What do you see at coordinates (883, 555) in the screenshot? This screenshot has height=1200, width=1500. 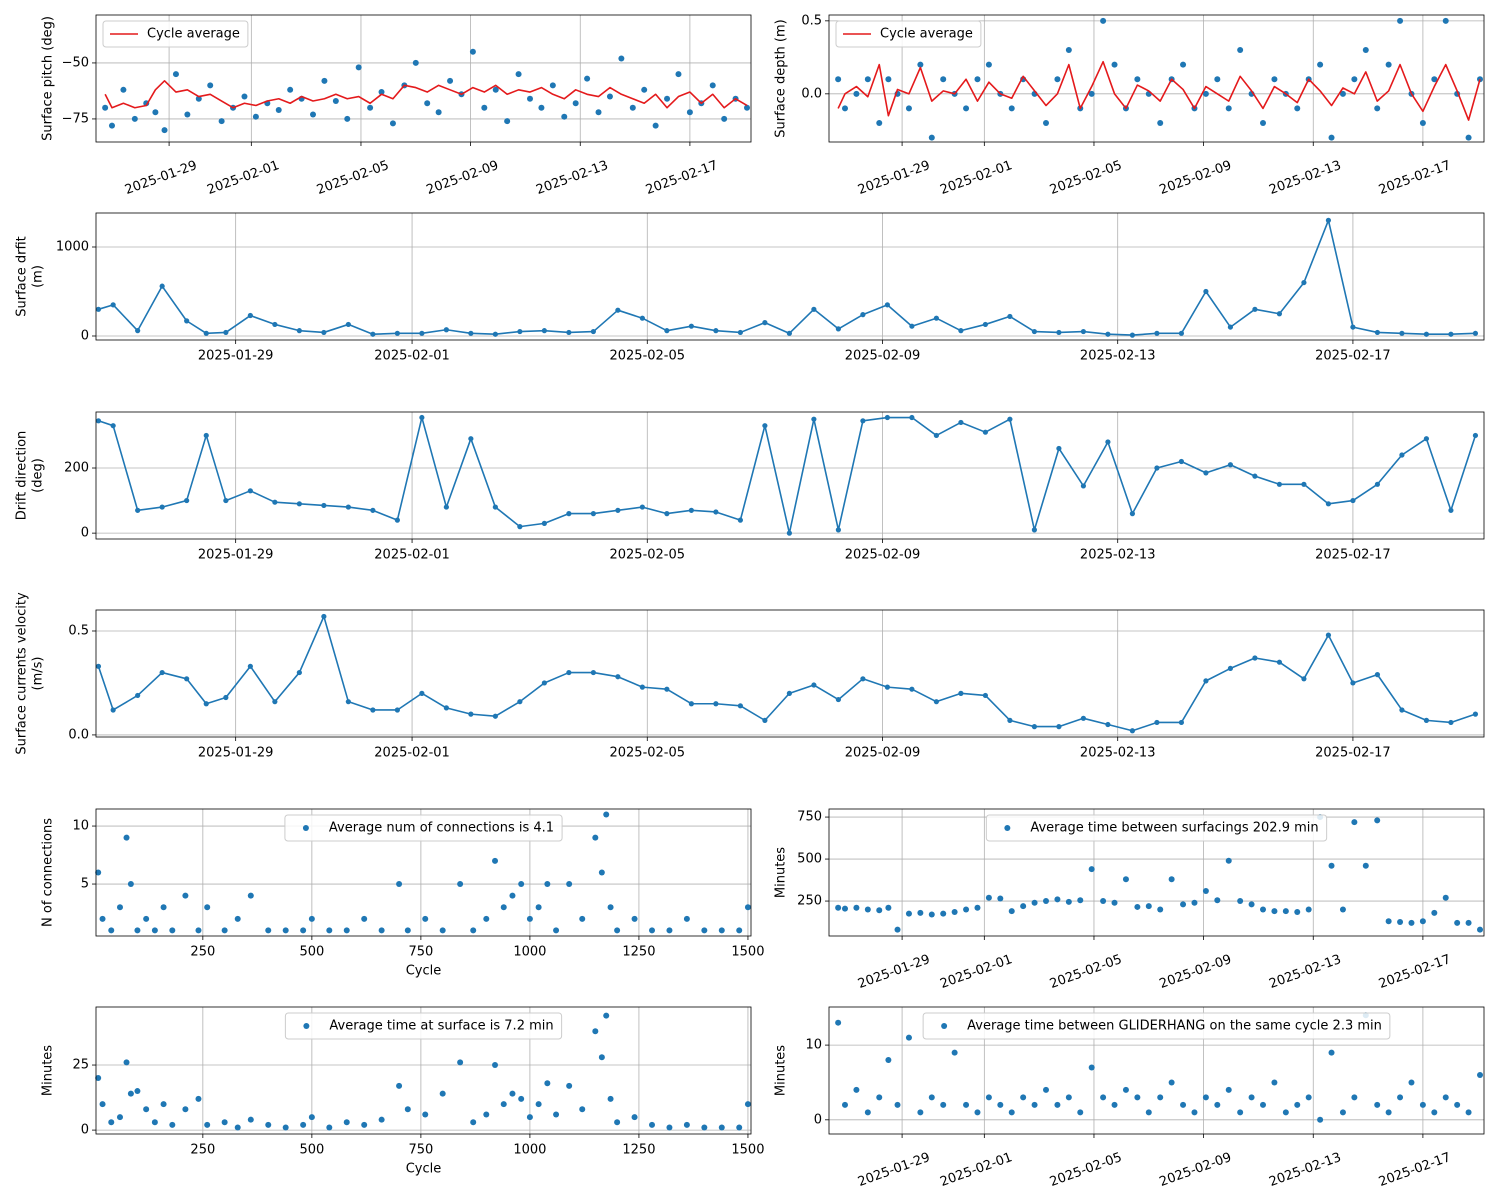 I see `x-tick-label: 2025-02-09` at bounding box center [883, 555].